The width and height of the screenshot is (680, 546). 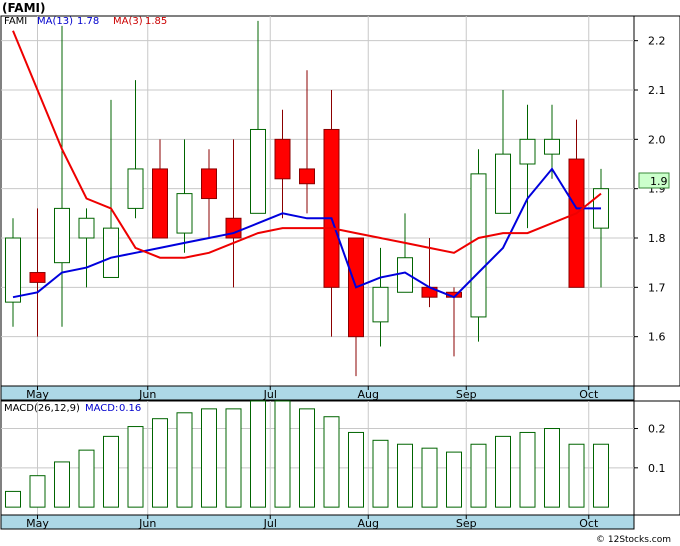 What do you see at coordinates (659, 181) in the screenshot?
I see `last-price-tag: 1.9` at bounding box center [659, 181].